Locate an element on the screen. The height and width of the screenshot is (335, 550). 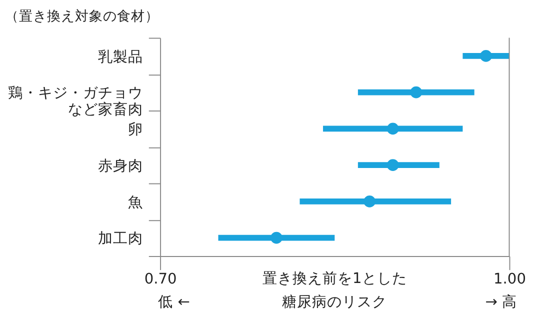
y-tick-label: 鶏・キジ・ガチョウなど家畜肉 is located at coordinates (76, 101).